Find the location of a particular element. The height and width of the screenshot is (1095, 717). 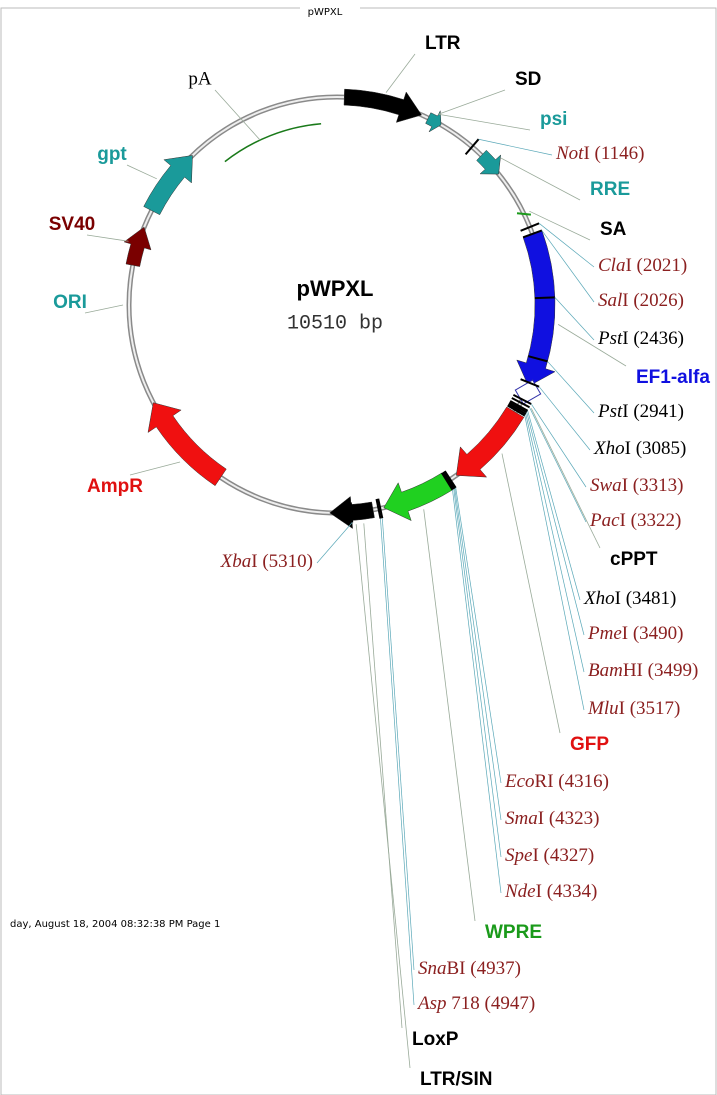

feature-label: cPPT is located at coordinates (634, 559).